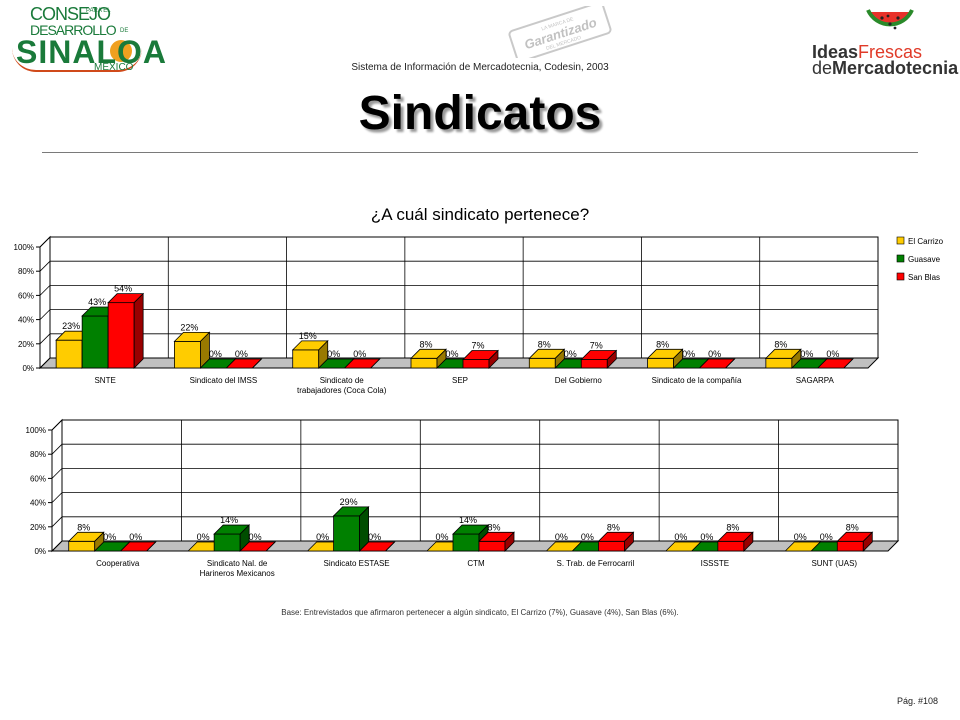  Describe the element at coordinates (476, 563) in the screenshot. I see `category-label: CTM` at that location.